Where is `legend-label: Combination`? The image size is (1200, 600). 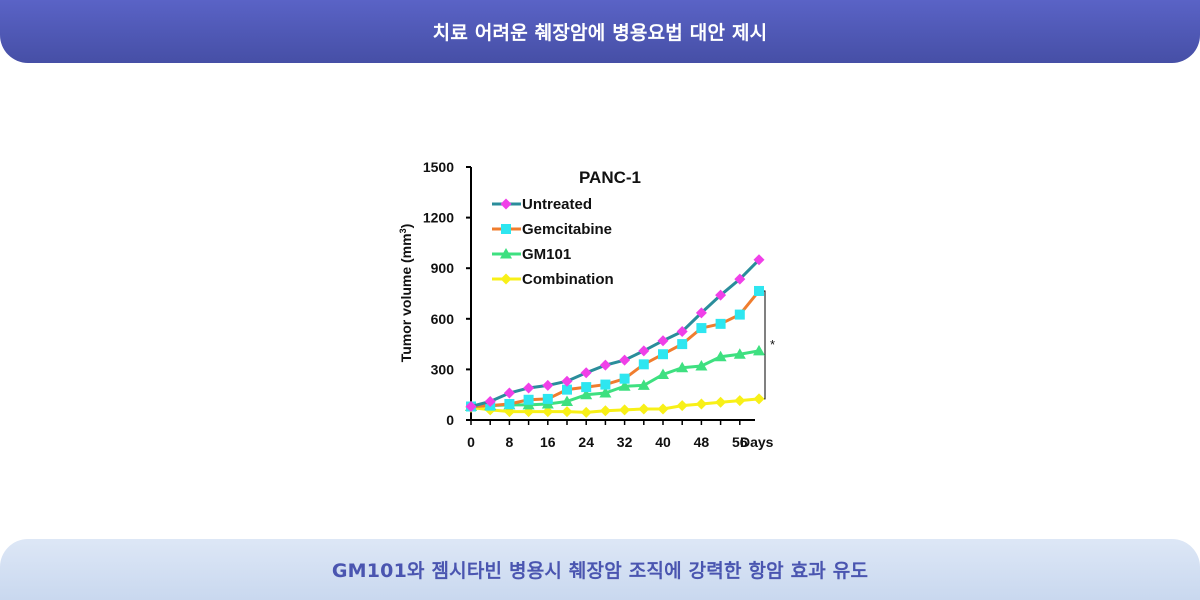
legend-label: Combination is located at coordinates (568, 279).